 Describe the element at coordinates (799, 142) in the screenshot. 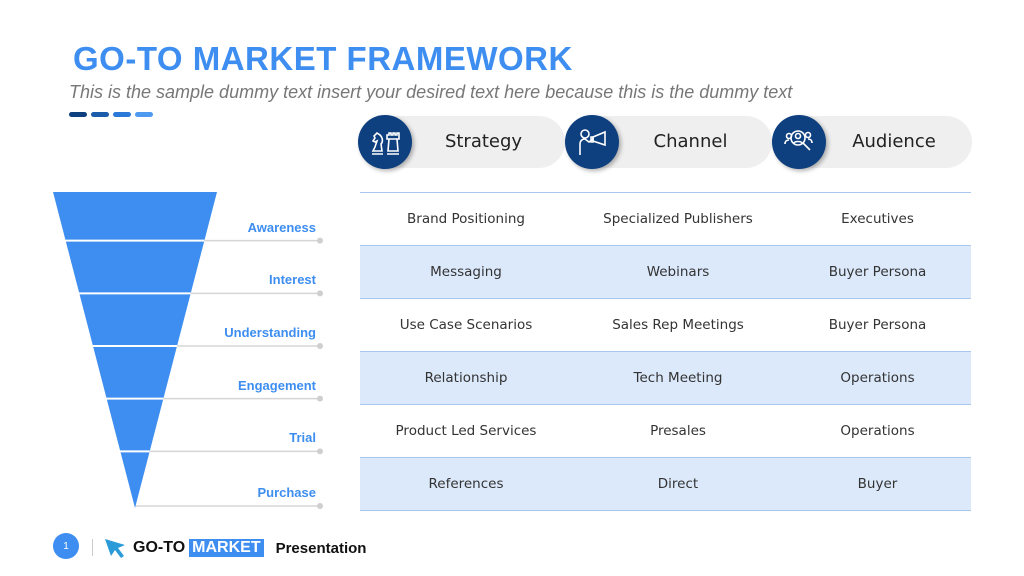

I see `audience-search-icon` at that location.